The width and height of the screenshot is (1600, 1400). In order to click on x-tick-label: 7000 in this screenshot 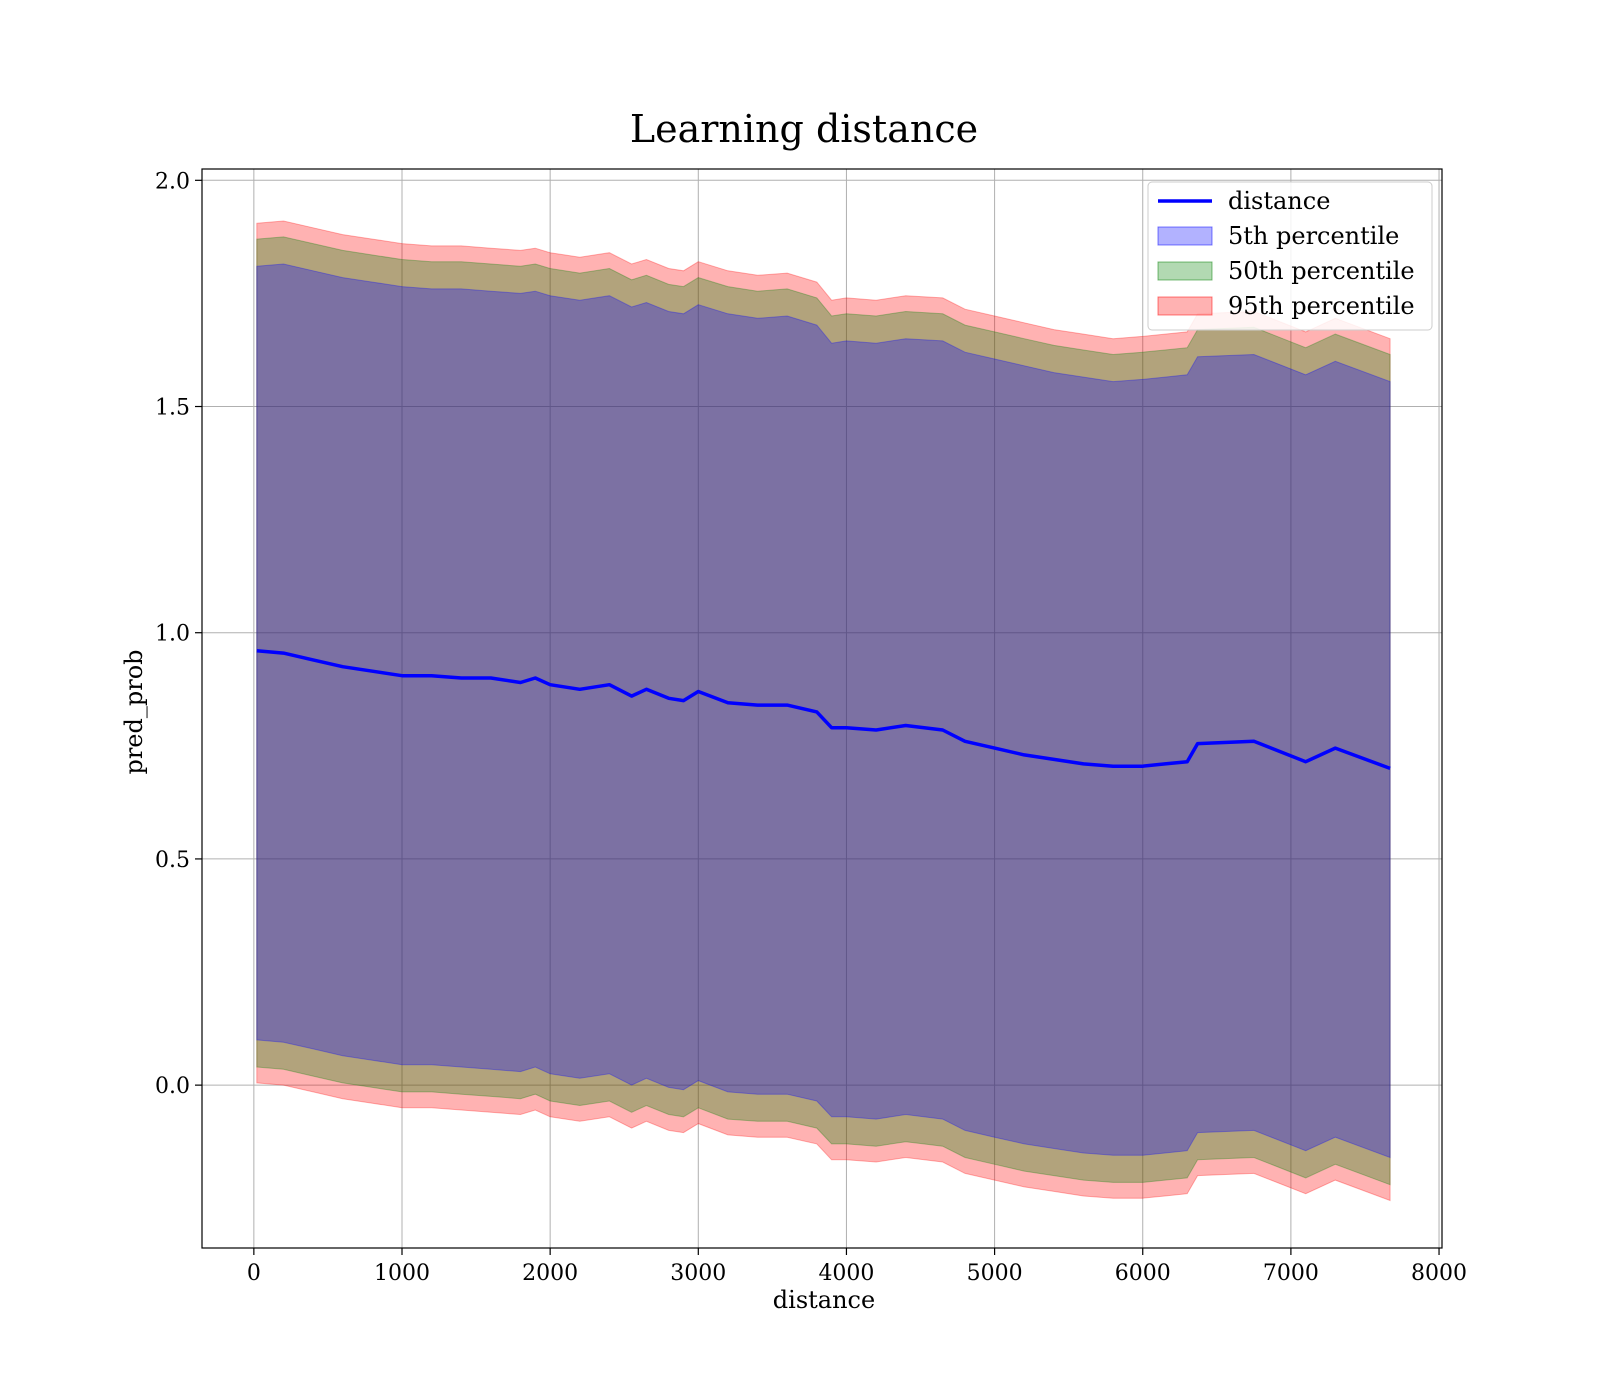, I will do `click(1291, 1273)`.